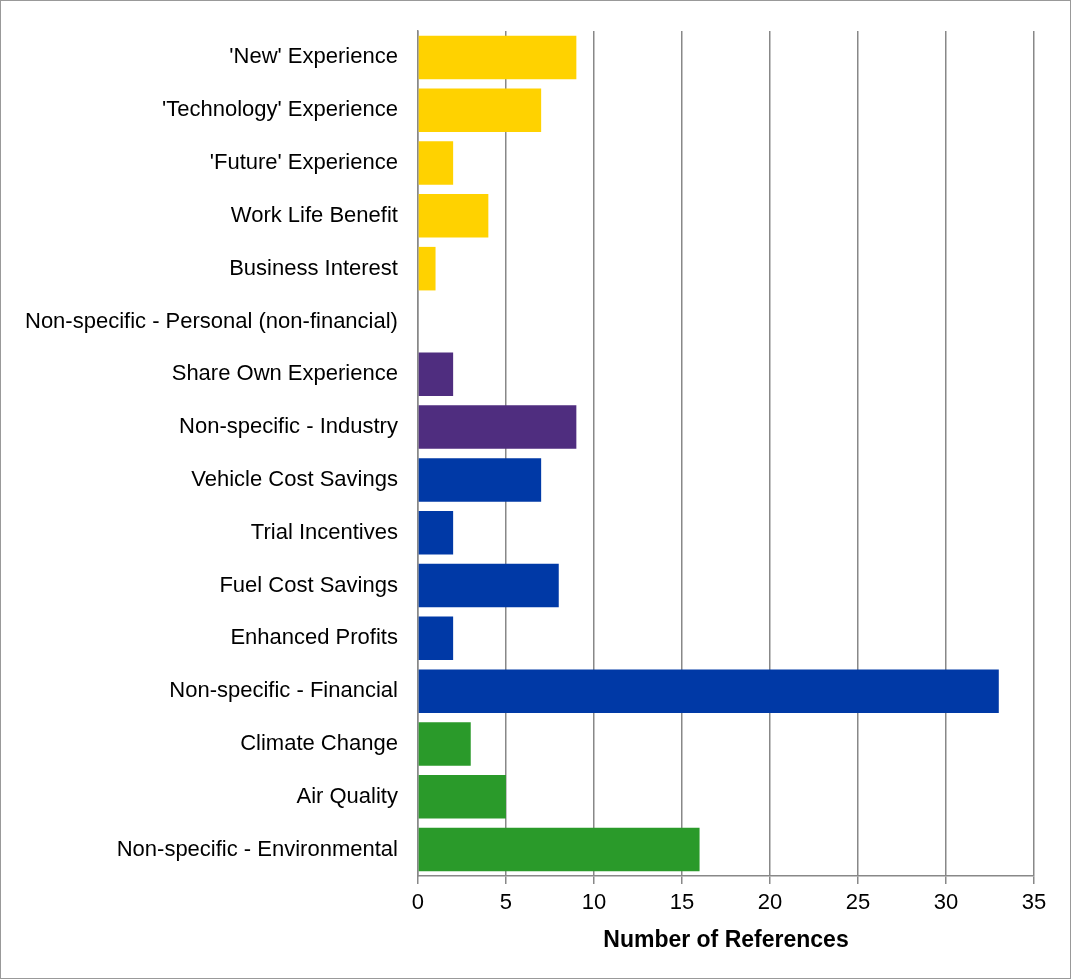 The image size is (1071, 979). I want to click on y-tick-label: Business Interest, so click(313, 267).